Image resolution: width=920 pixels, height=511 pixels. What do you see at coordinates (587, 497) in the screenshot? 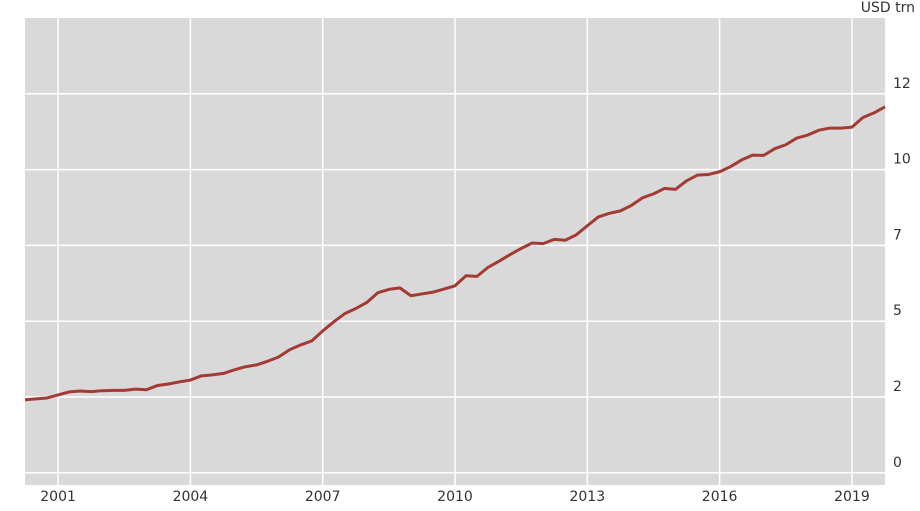
I see `x-tick-label: 2013` at bounding box center [587, 497].